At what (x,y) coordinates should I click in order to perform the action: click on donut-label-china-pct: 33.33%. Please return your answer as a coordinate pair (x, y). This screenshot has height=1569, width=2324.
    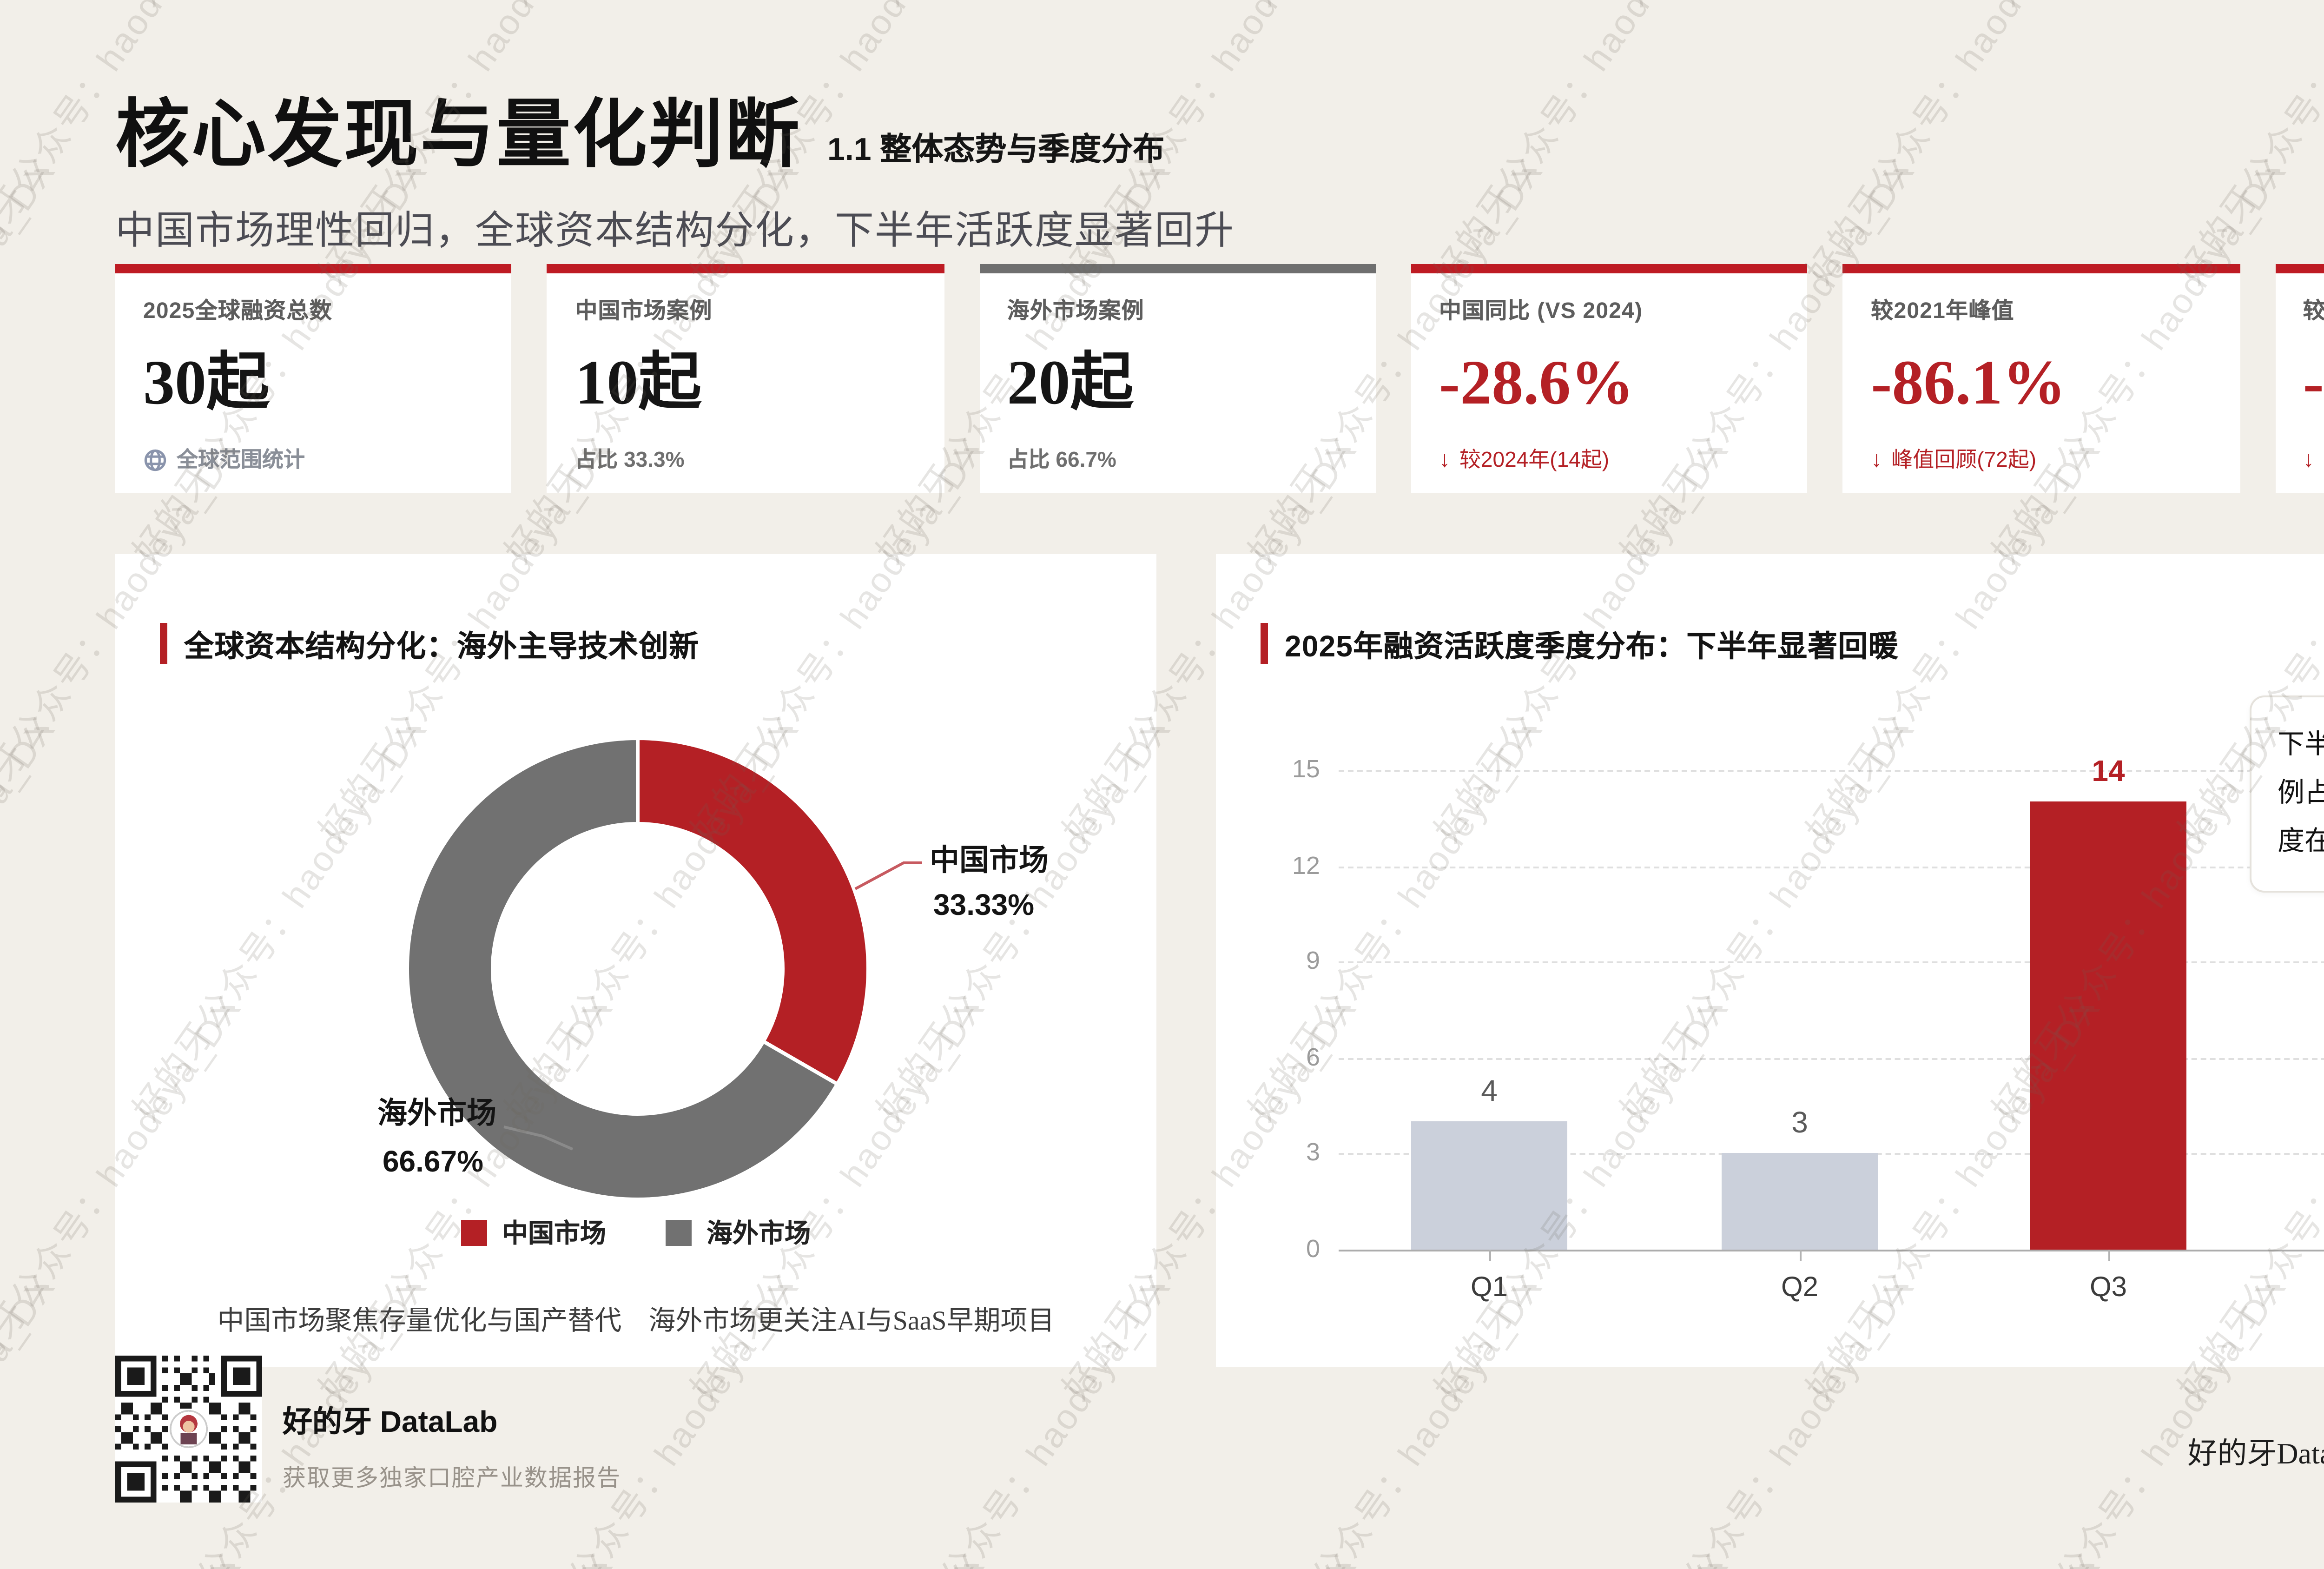
    Looking at the image, I should click on (983, 905).